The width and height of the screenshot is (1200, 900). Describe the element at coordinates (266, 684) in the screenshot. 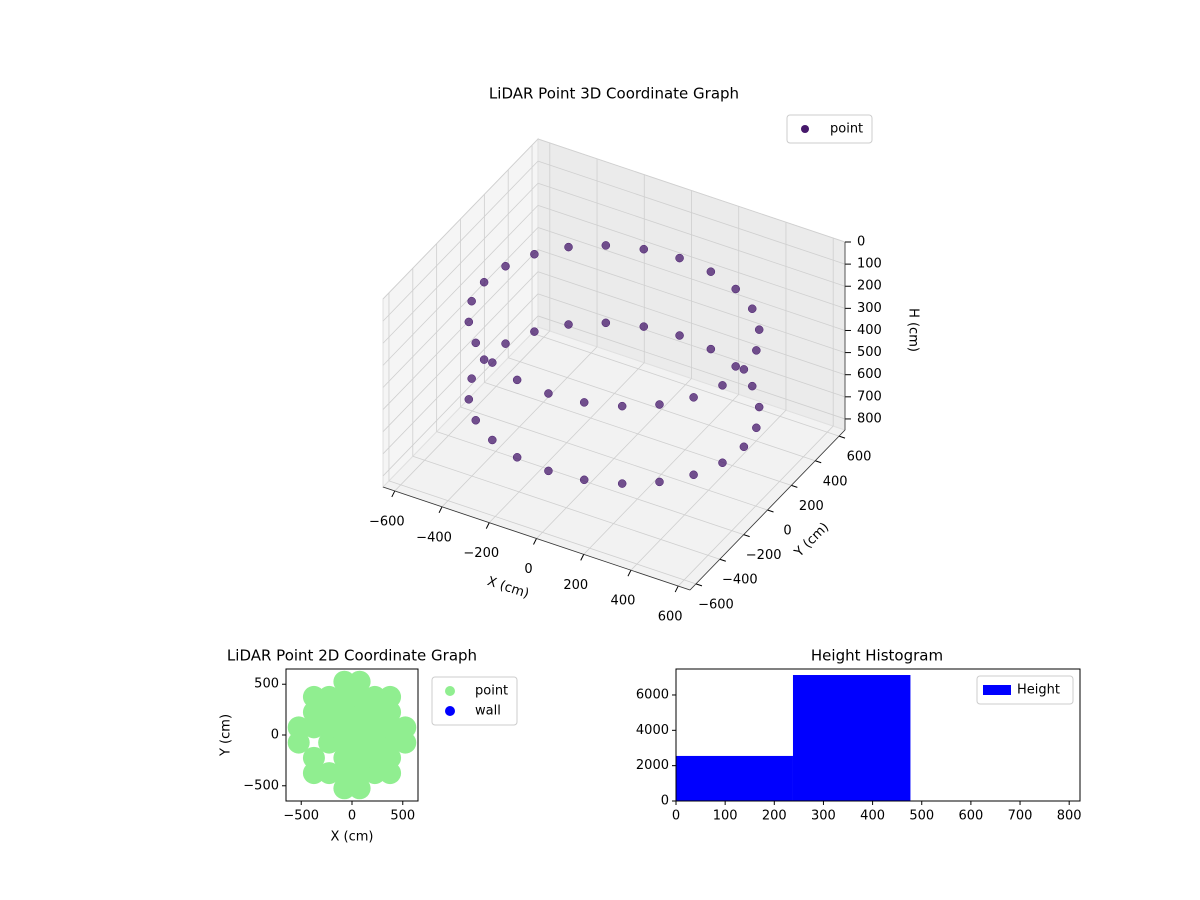

I see `y-tick-label: 500` at that location.